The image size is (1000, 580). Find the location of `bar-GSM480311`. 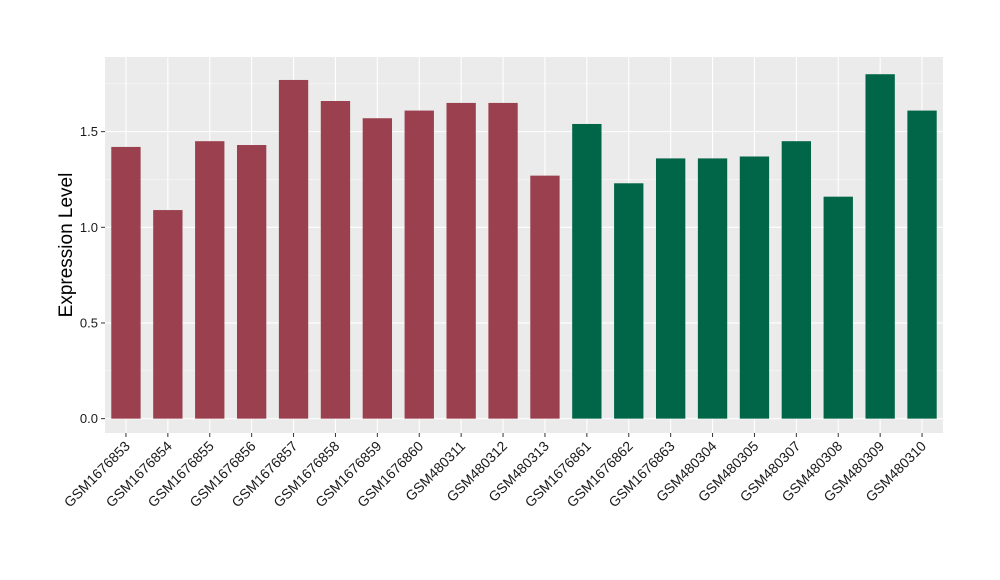

bar-GSM480311 is located at coordinates (461, 260).